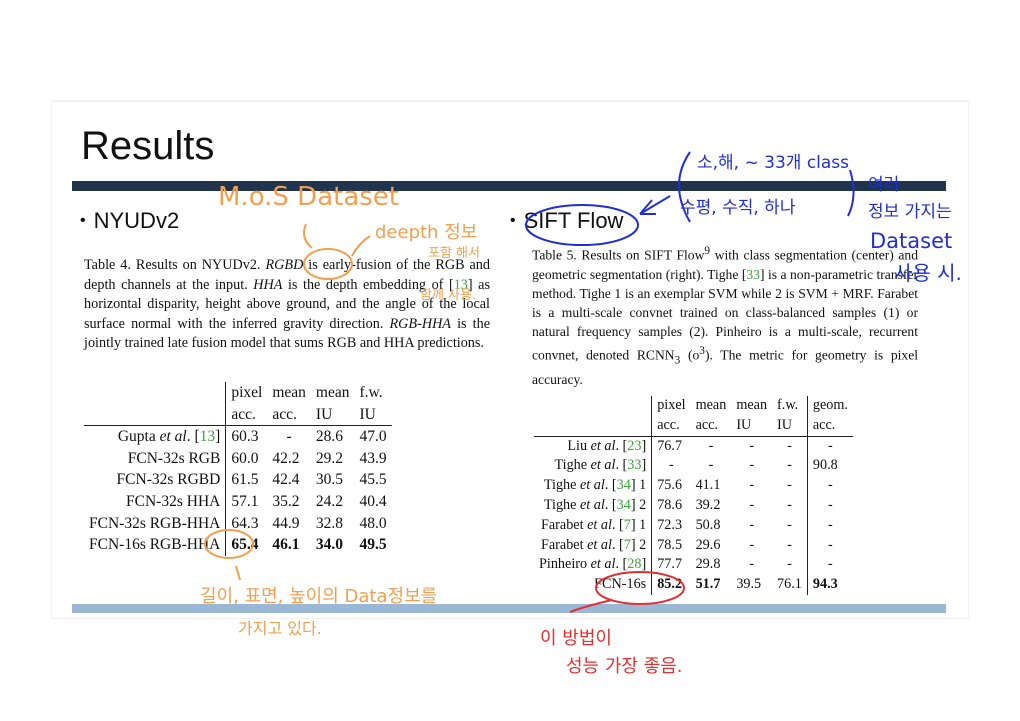 The height and width of the screenshot is (721, 1020). What do you see at coordinates (591, 606) in the screenshot?
I see `red-arrow` at bounding box center [591, 606].